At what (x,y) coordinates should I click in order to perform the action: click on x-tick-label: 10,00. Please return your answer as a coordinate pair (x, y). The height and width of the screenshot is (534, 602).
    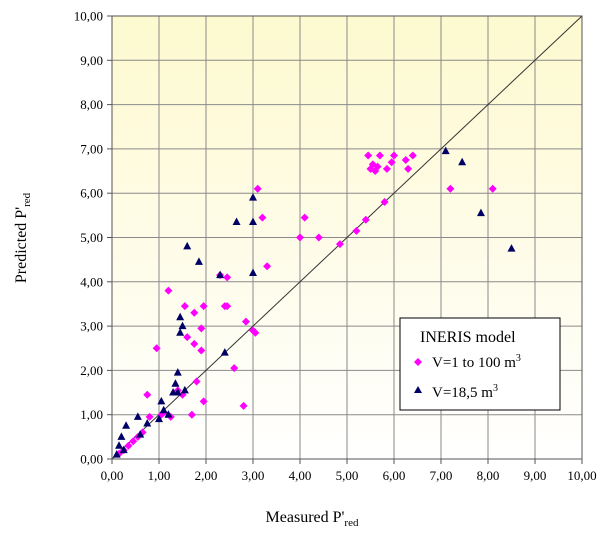
    Looking at the image, I should click on (581, 475).